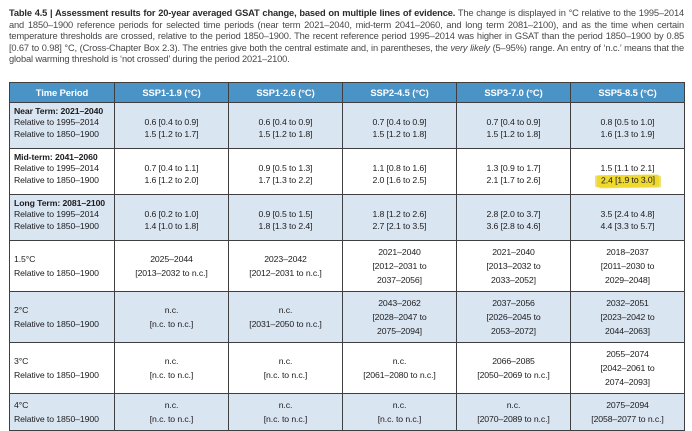 This screenshot has height=431, width=692. What do you see at coordinates (627, 133) in the screenshot?
I see `value: 1.6 [1.3 to 1.9]` at bounding box center [627, 133].